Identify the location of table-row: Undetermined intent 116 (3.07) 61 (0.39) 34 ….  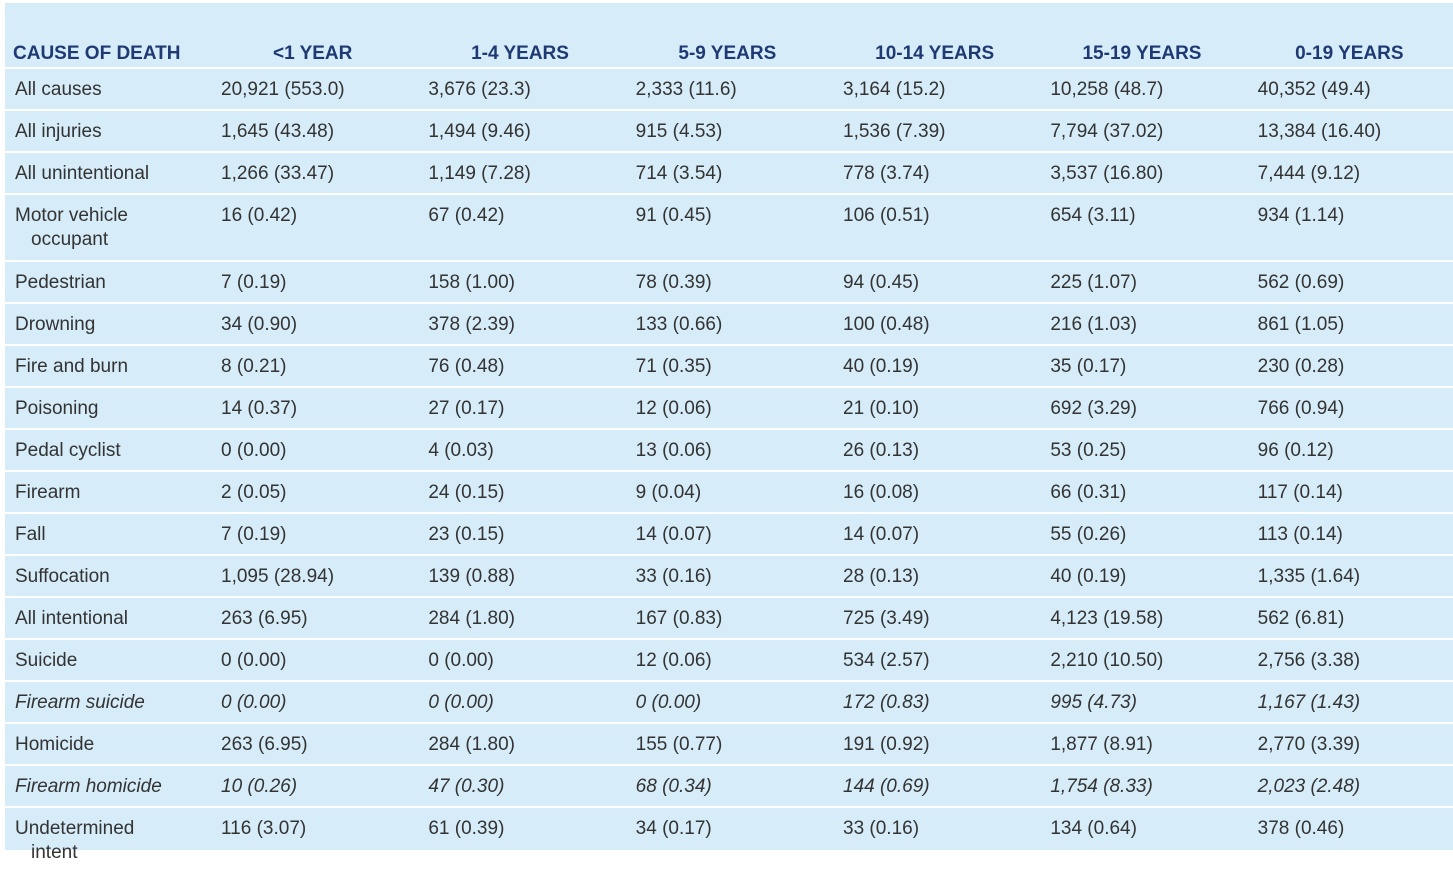
(729, 839).